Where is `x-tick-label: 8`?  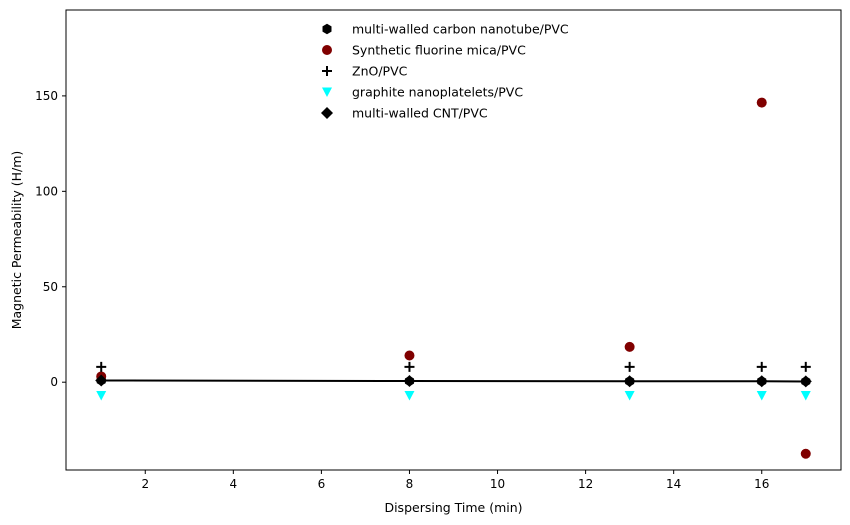 x-tick-label: 8 is located at coordinates (410, 484).